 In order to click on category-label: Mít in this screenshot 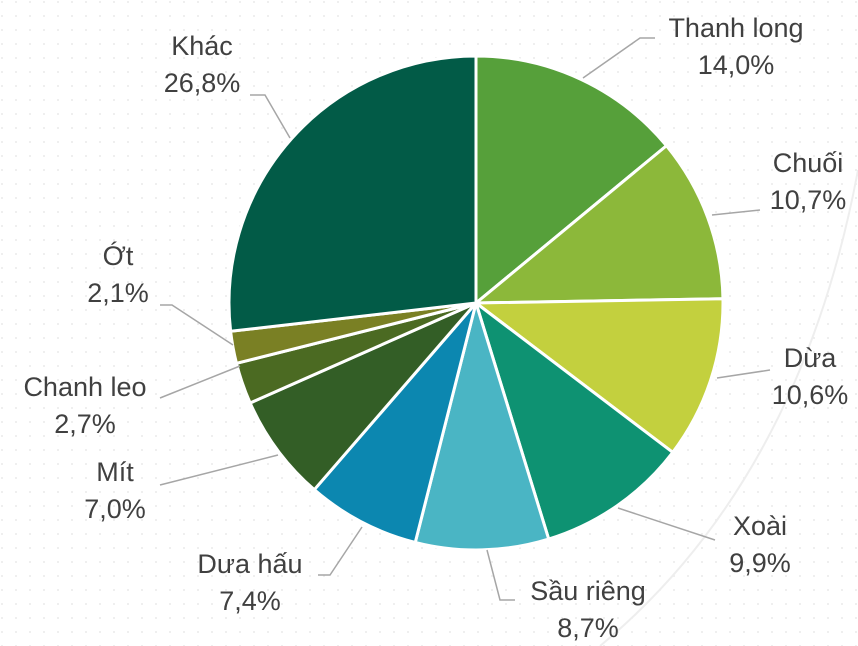, I will do `click(115, 472)`.